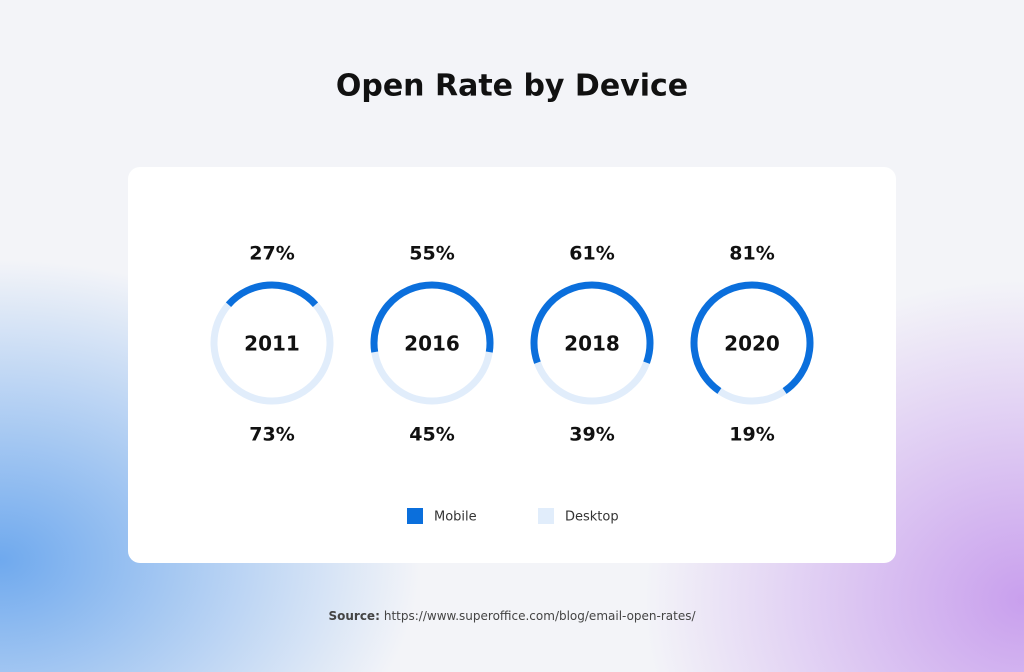  I want to click on mobile-label: 55%, so click(431, 254).